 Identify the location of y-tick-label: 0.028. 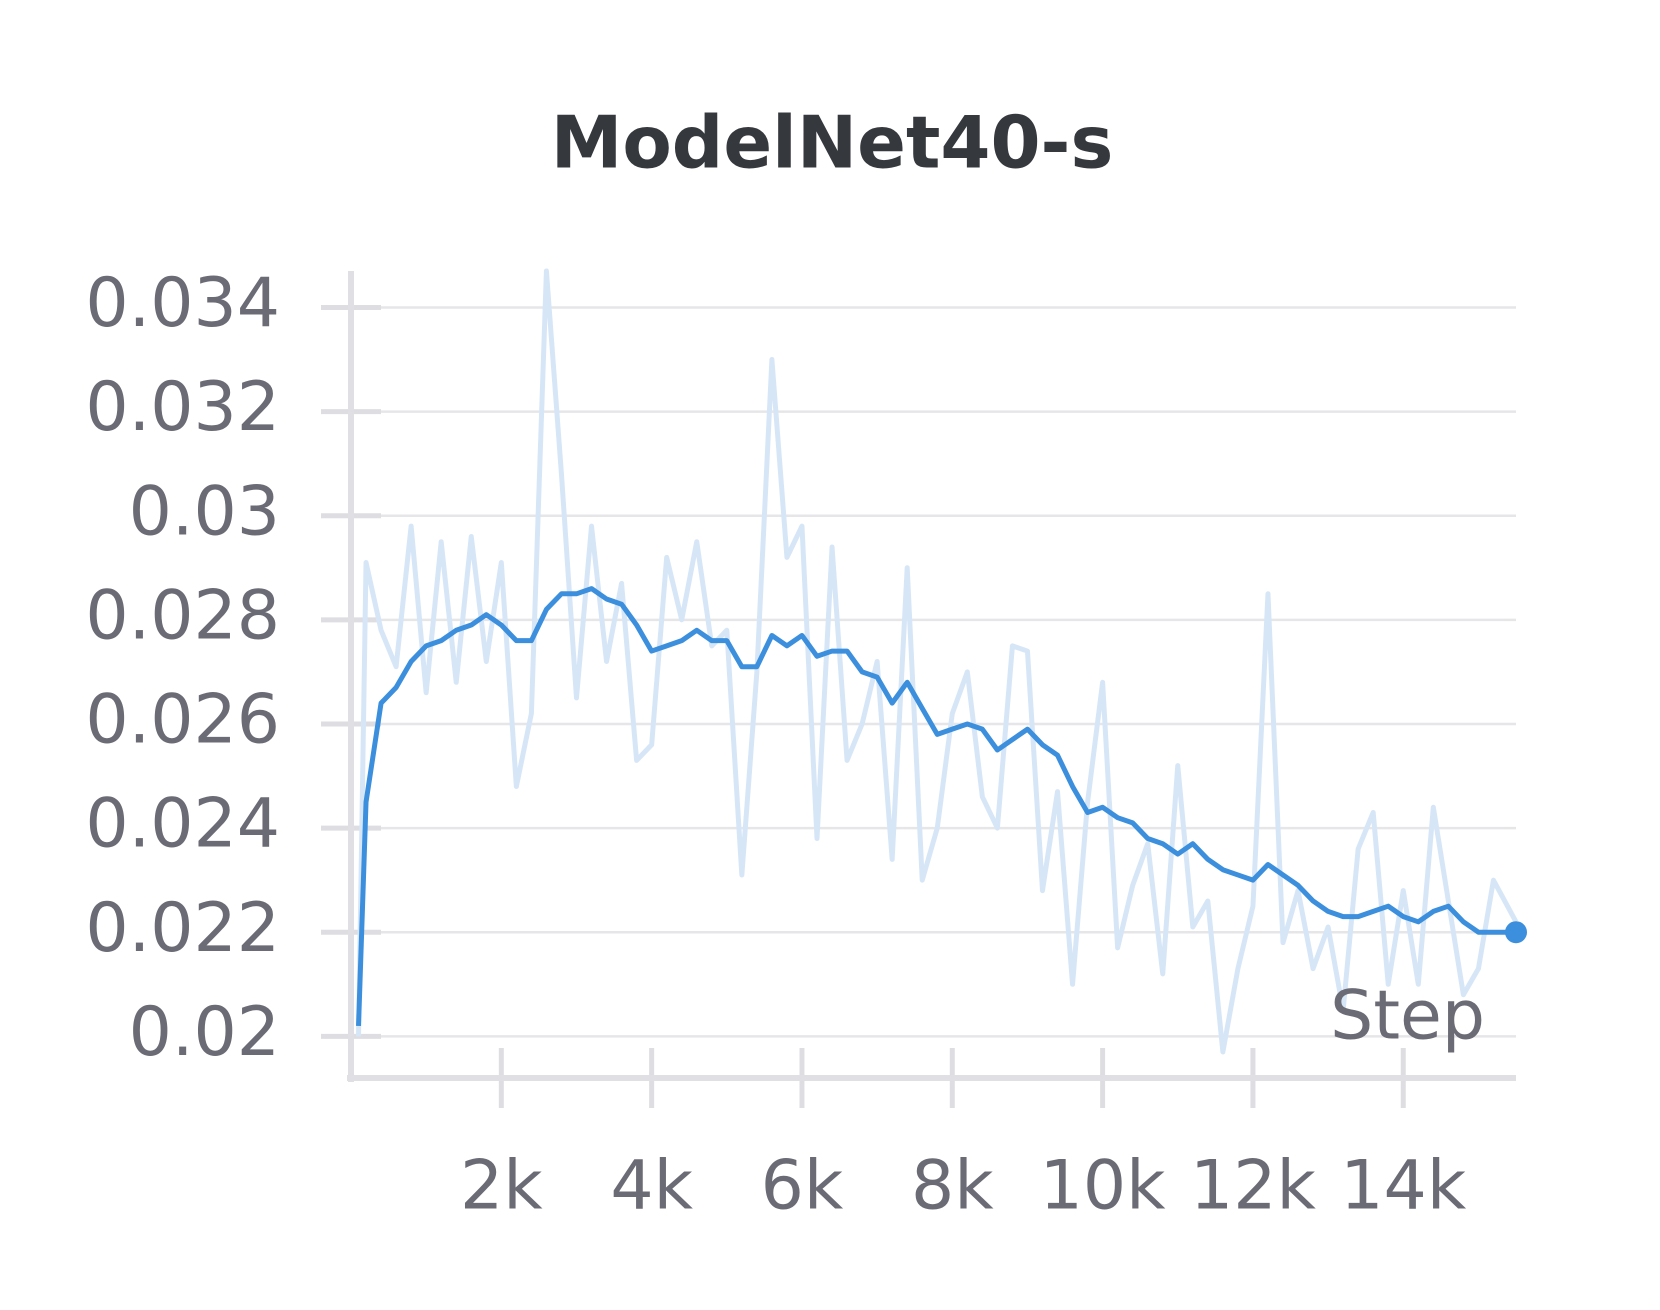
(182, 615).